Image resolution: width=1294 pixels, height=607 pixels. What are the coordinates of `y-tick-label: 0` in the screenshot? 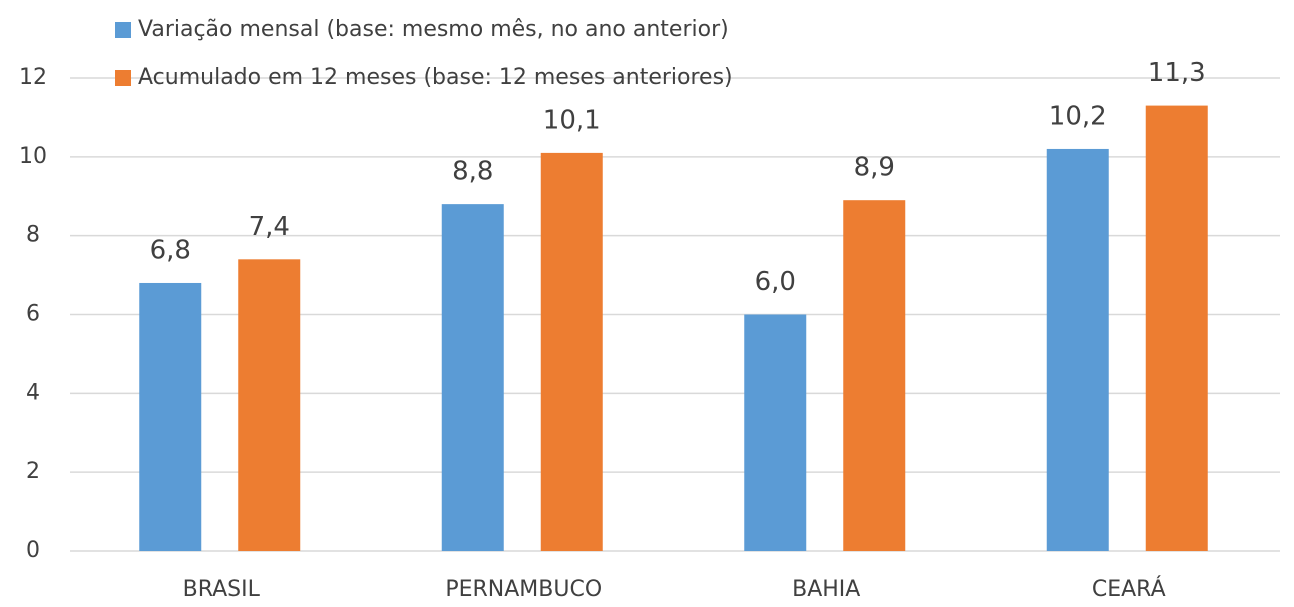 It's located at (33, 550).